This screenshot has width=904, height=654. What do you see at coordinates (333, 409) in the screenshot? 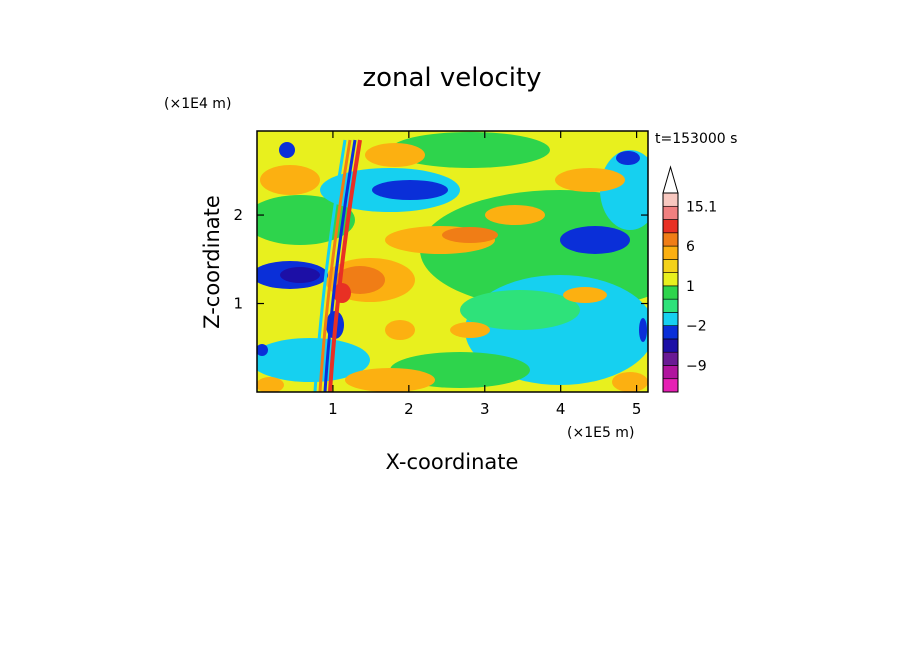
I see `x-tick-label: 1` at bounding box center [333, 409].